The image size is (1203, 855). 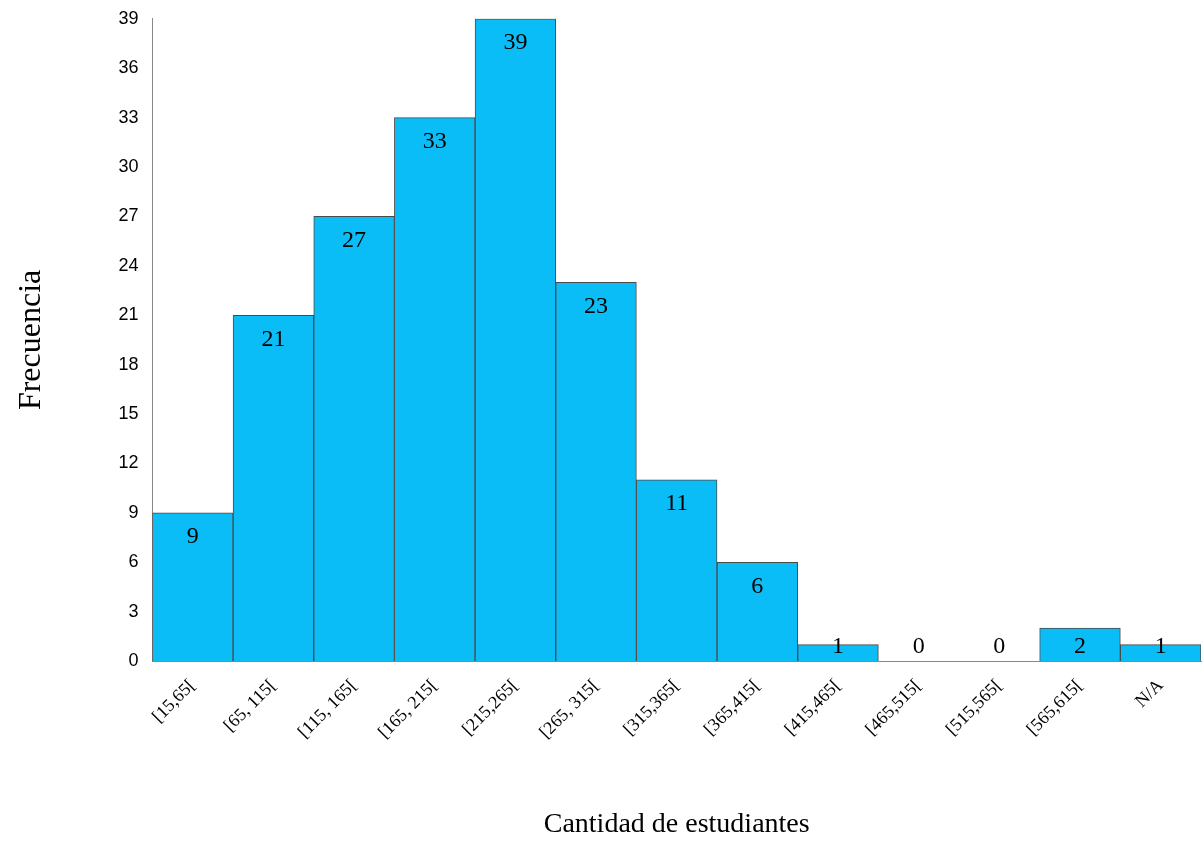 I want to click on x-tick-label: N/A, so click(x=1148, y=692).